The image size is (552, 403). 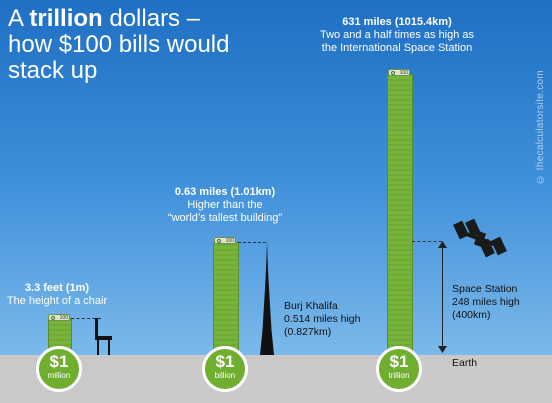 I want to click on height-arrow-icon, so click(x=442, y=297).